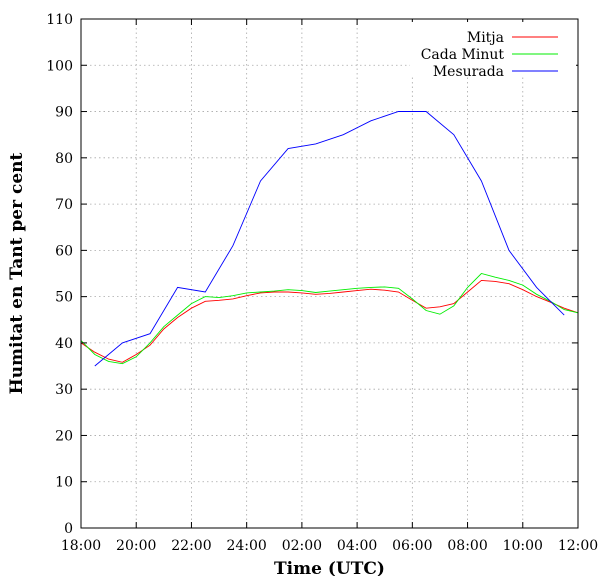 The image size is (604, 576). What do you see at coordinates (468, 72) in the screenshot?
I see `legend-label: Mesurada` at bounding box center [468, 72].